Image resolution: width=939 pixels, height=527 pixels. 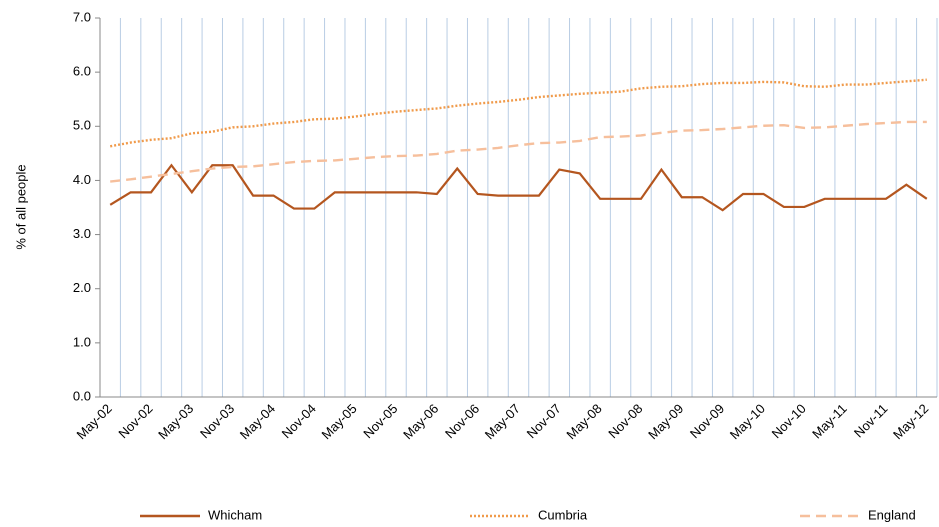 I want to click on x-tick-label: May-04, so click(x=257, y=421).